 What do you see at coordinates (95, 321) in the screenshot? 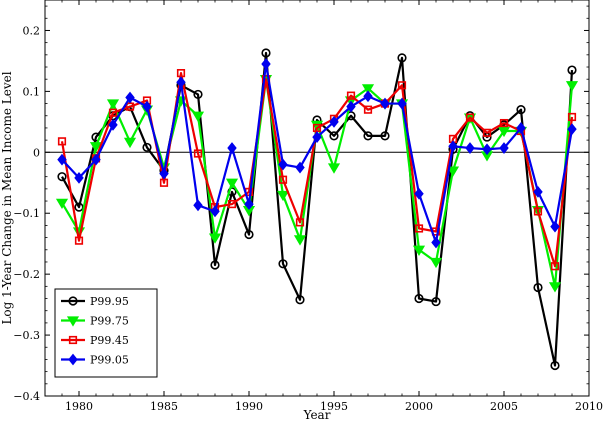
I see `legend-item: P99.75` at bounding box center [95, 321].